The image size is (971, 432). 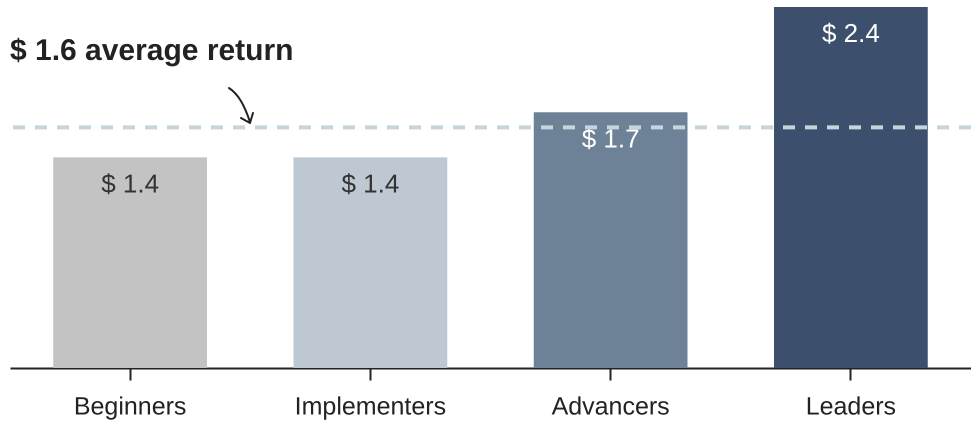 I want to click on data-label: $ 1.7, so click(x=611, y=138).